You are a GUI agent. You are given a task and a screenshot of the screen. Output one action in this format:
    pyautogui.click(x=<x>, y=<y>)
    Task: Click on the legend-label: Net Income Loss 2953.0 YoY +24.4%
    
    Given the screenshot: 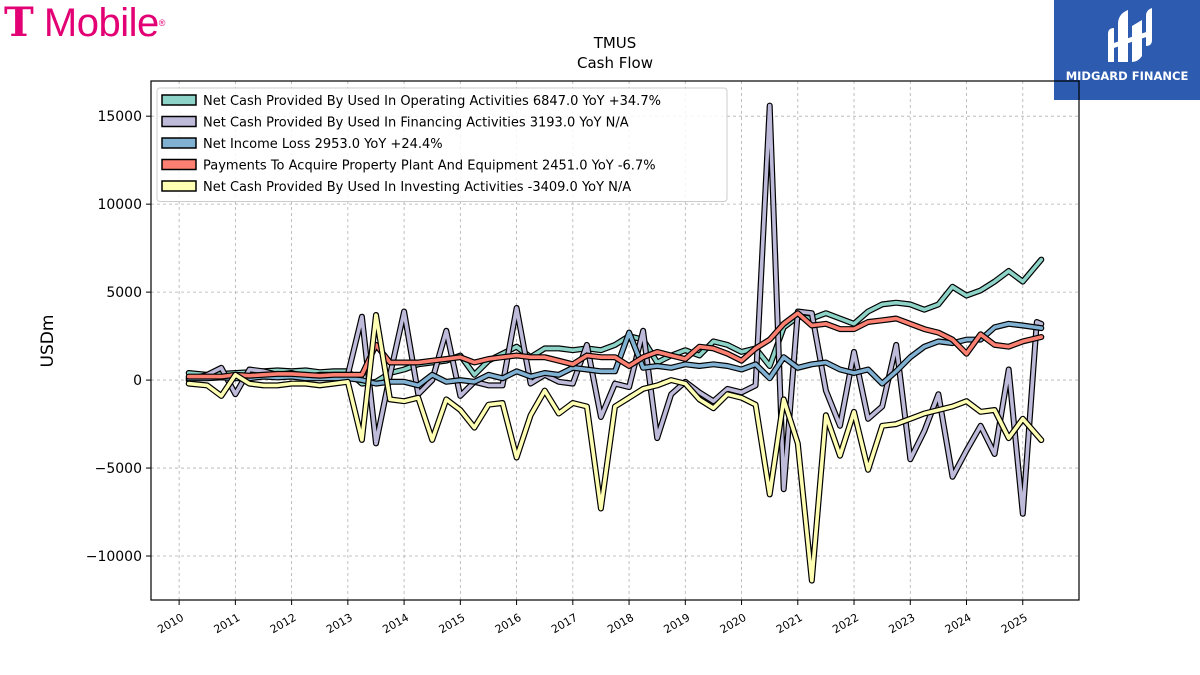 What is the action you would take?
    pyautogui.click(x=323, y=144)
    